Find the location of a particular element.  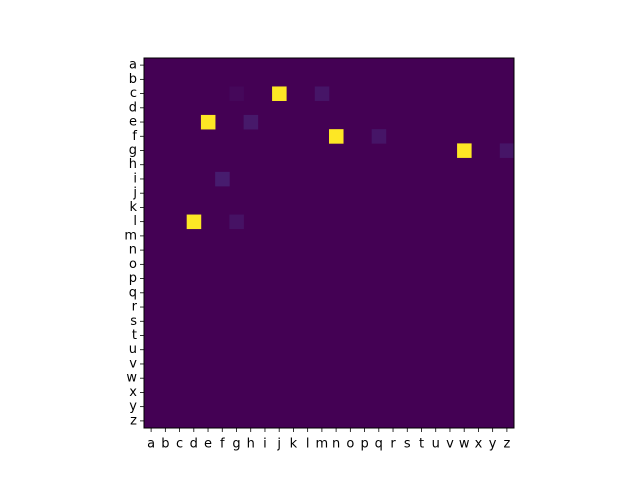

x-tick-label: w is located at coordinates (464, 444).